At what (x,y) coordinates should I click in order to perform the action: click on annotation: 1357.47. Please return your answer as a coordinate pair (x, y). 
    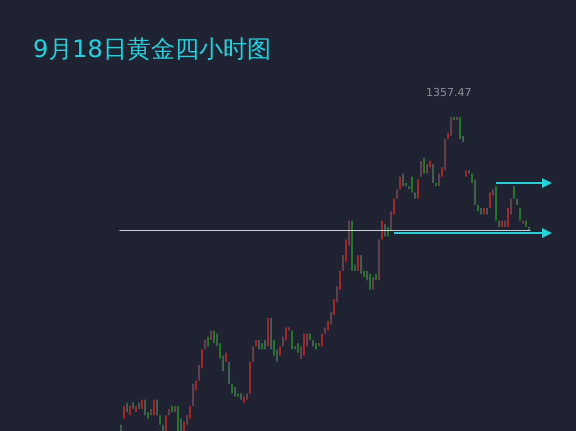
    Looking at the image, I should click on (449, 92).